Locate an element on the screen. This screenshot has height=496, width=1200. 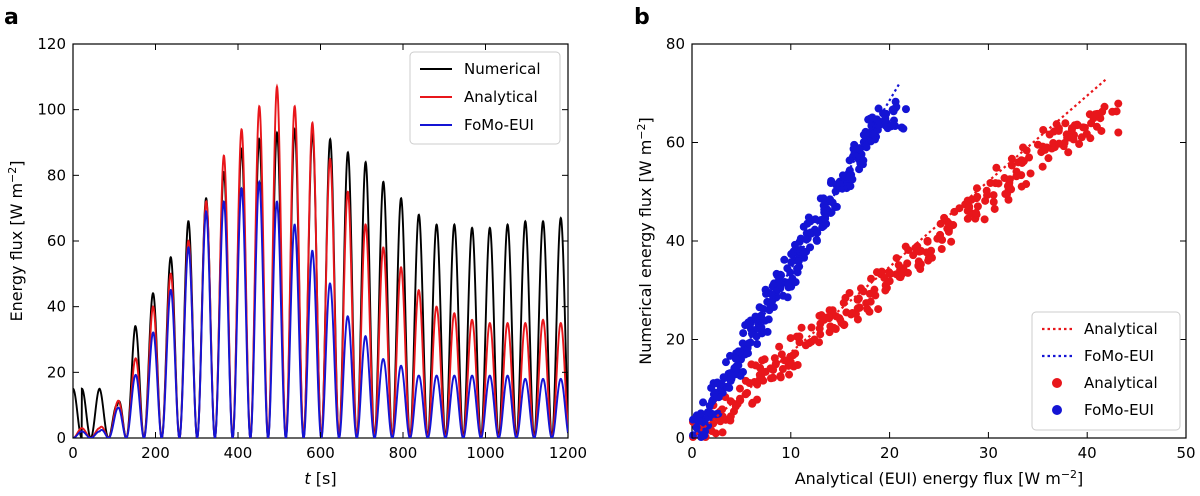
panel-b-xlabel: Analytical (EUI) energy flux [W m−2] is located at coordinates (939, 478).